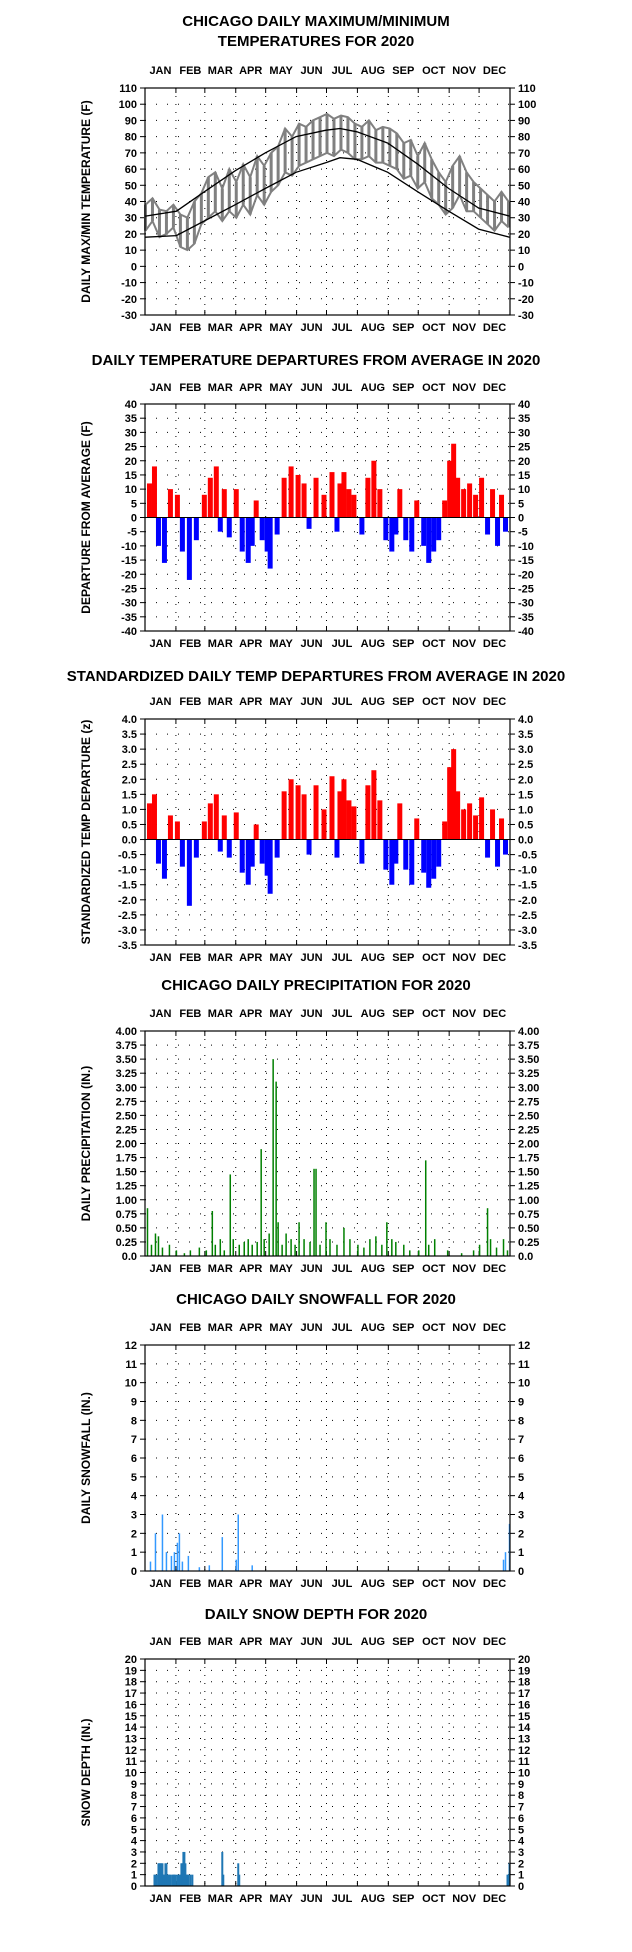 The image size is (632, 1952). I want to click on y-tick-label-left: 1.50, so click(126, 1173).